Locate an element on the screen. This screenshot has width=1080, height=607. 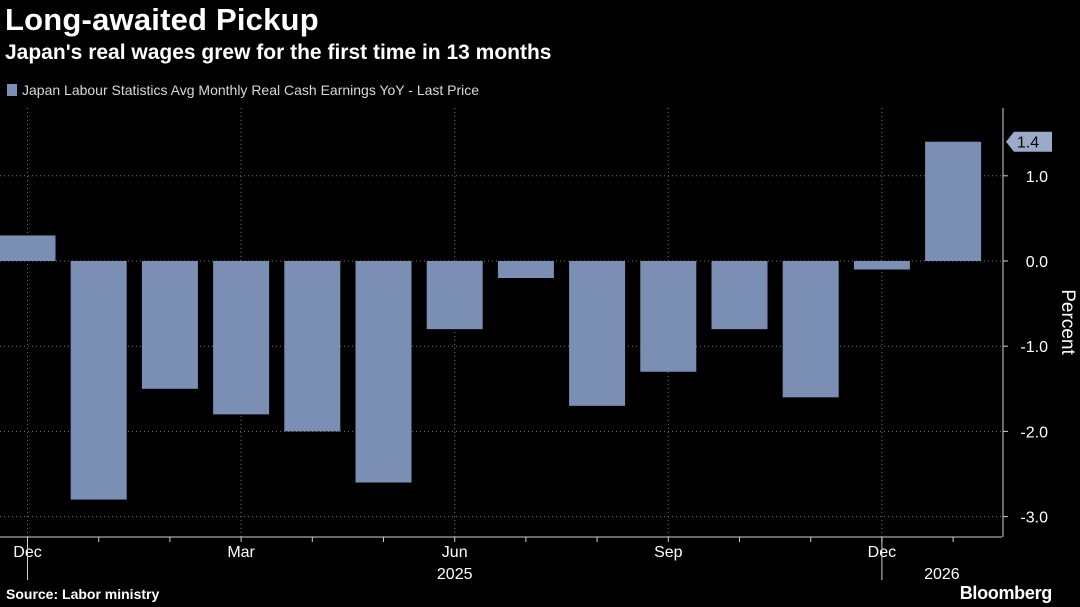
x-tick-label: Jun is located at coordinates (455, 552).